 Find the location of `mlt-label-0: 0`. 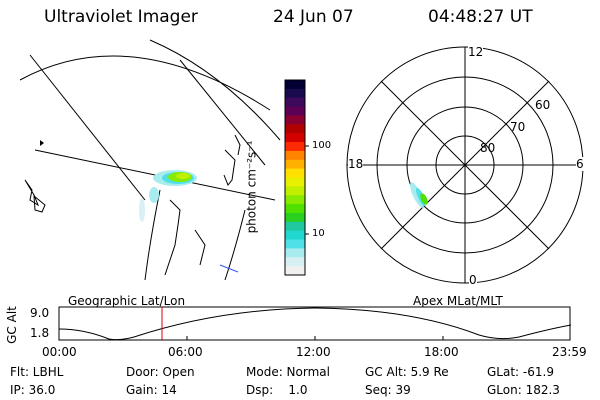

mlt-label-0: 0 is located at coordinates (473, 280).